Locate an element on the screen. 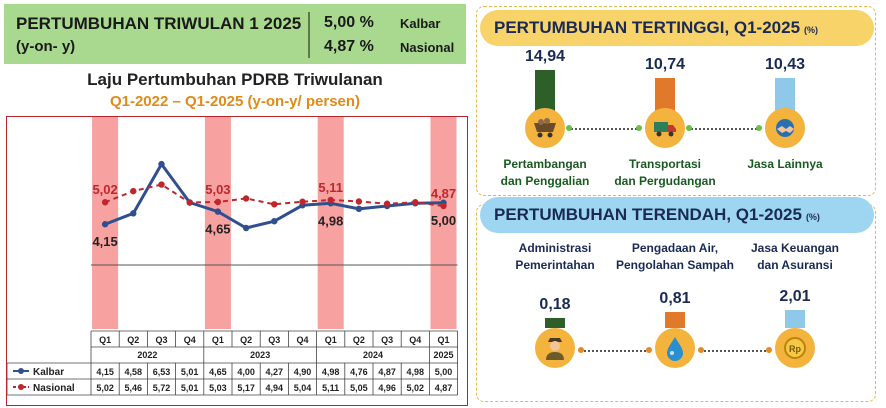 Image resolution: width=886 pixels, height=408 pixels. top-item-3-value: 10,43 is located at coordinates (785, 64).